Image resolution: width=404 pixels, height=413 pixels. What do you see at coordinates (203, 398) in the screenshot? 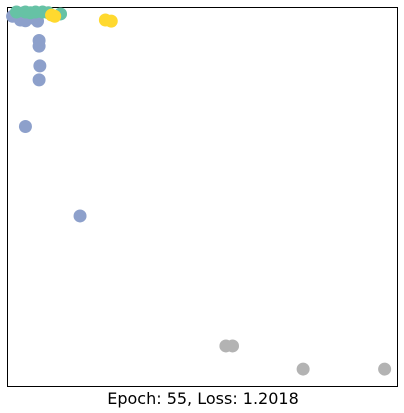
I see `chart-caption: Epoch: 55, Loss: 1.2018` at bounding box center [203, 398].